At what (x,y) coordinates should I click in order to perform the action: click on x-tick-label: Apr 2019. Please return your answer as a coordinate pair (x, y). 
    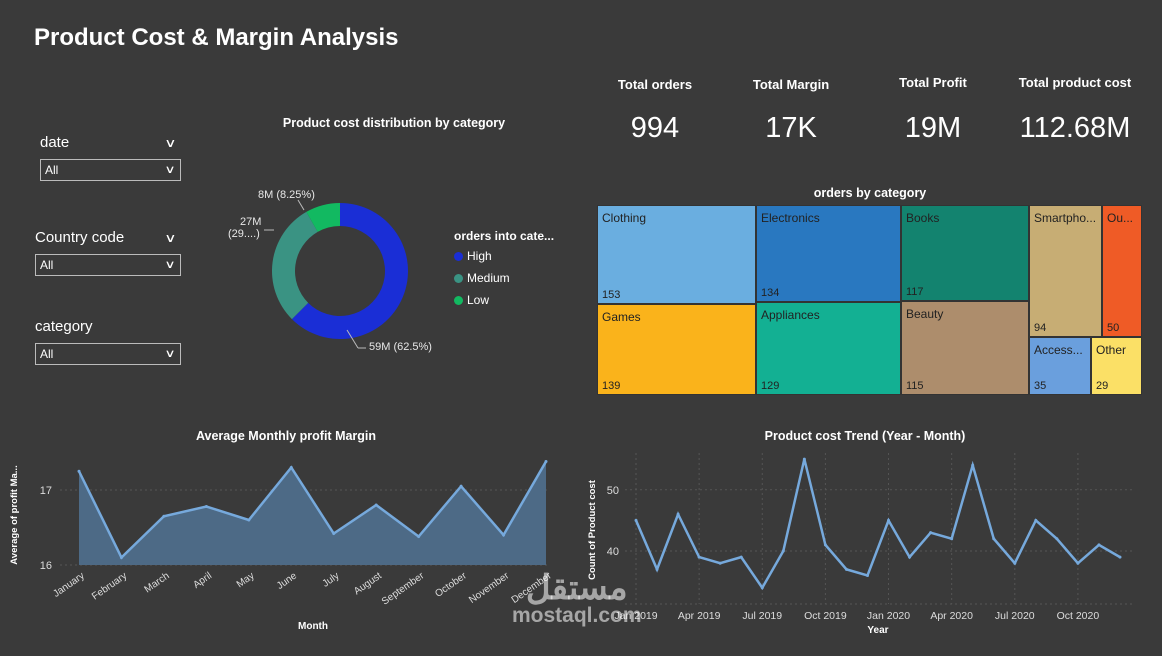
    Looking at the image, I should click on (699, 616).